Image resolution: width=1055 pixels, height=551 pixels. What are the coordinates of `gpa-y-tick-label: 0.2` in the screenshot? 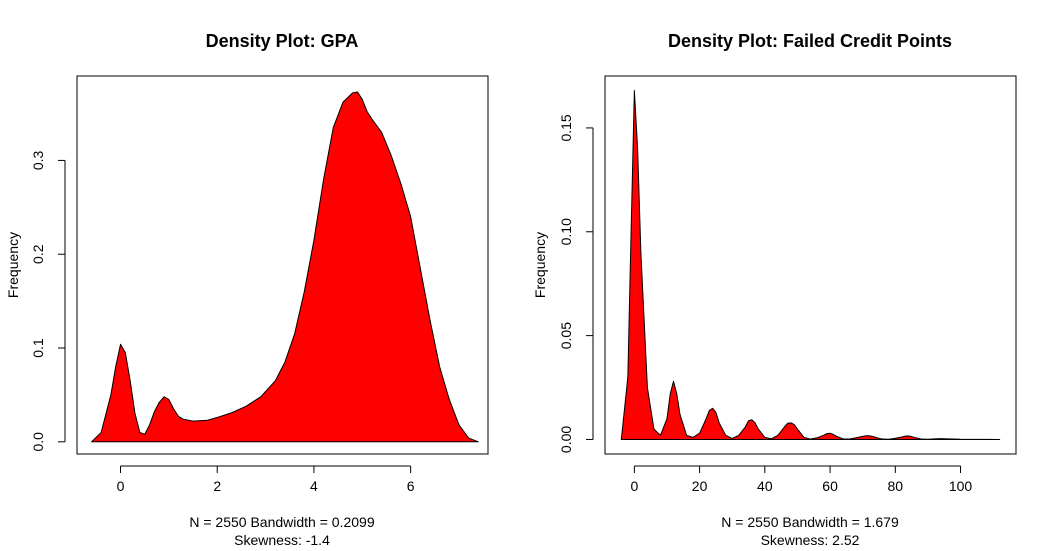 It's located at (38, 254).